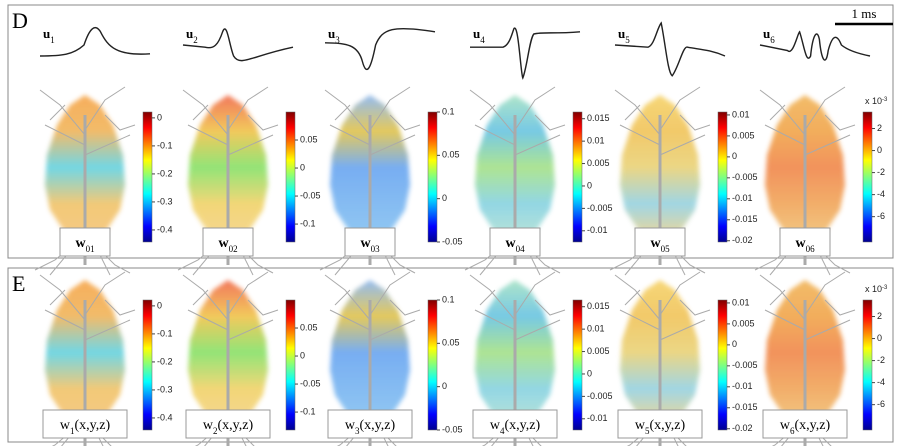 Image resolution: width=899 pixels, height=446 pixels. What do you see at coordinates (881, 404) in the screenshot?
I see `colorbar-tick-label: -6` at bounding box center [881, 404].